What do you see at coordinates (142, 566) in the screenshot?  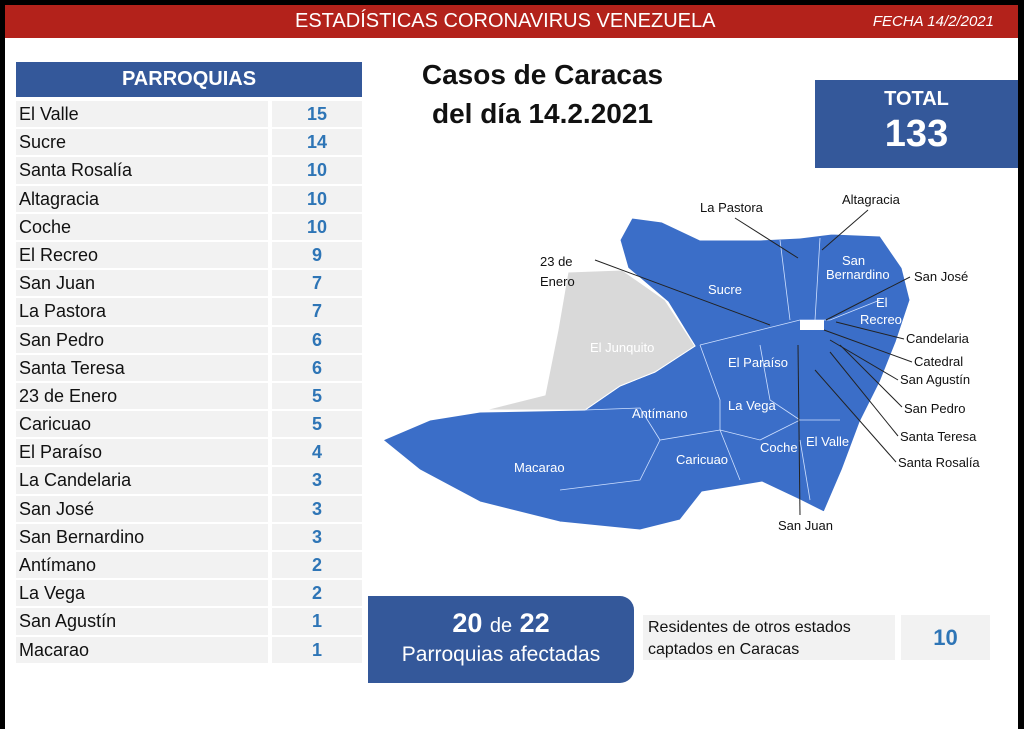 I see `parish-name: Antímano` at bounding box center [142, 566].